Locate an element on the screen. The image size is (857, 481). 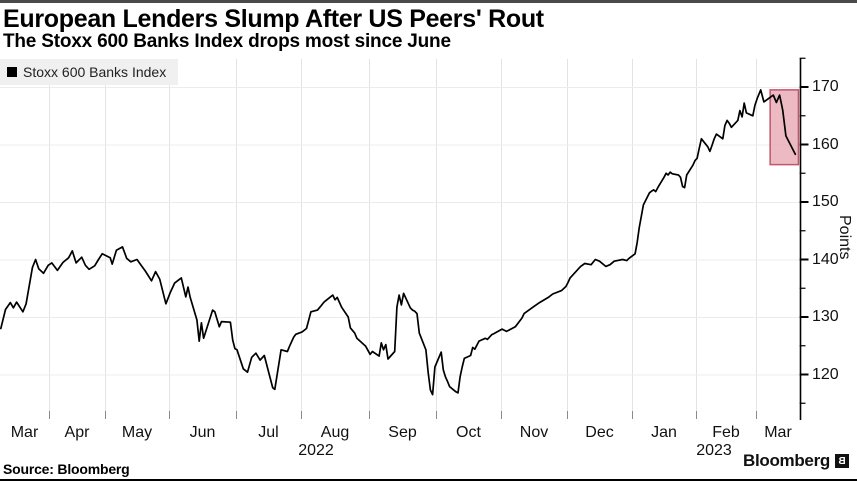
legend: Stoxx 600 Banks Index is located at coordinates (89, 72).